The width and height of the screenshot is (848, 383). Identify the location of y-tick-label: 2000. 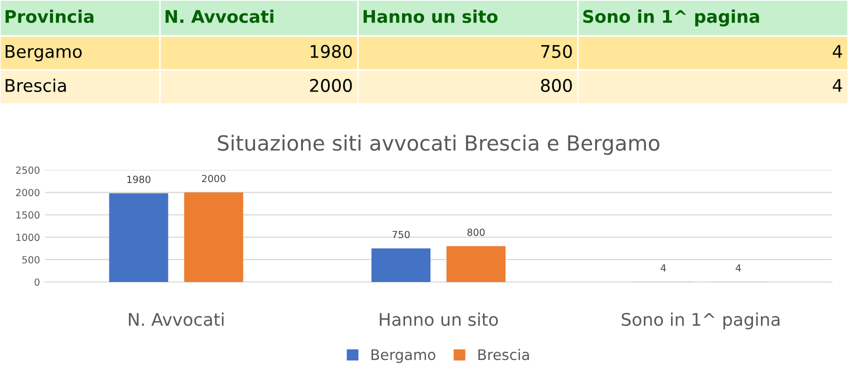
(28, 192).